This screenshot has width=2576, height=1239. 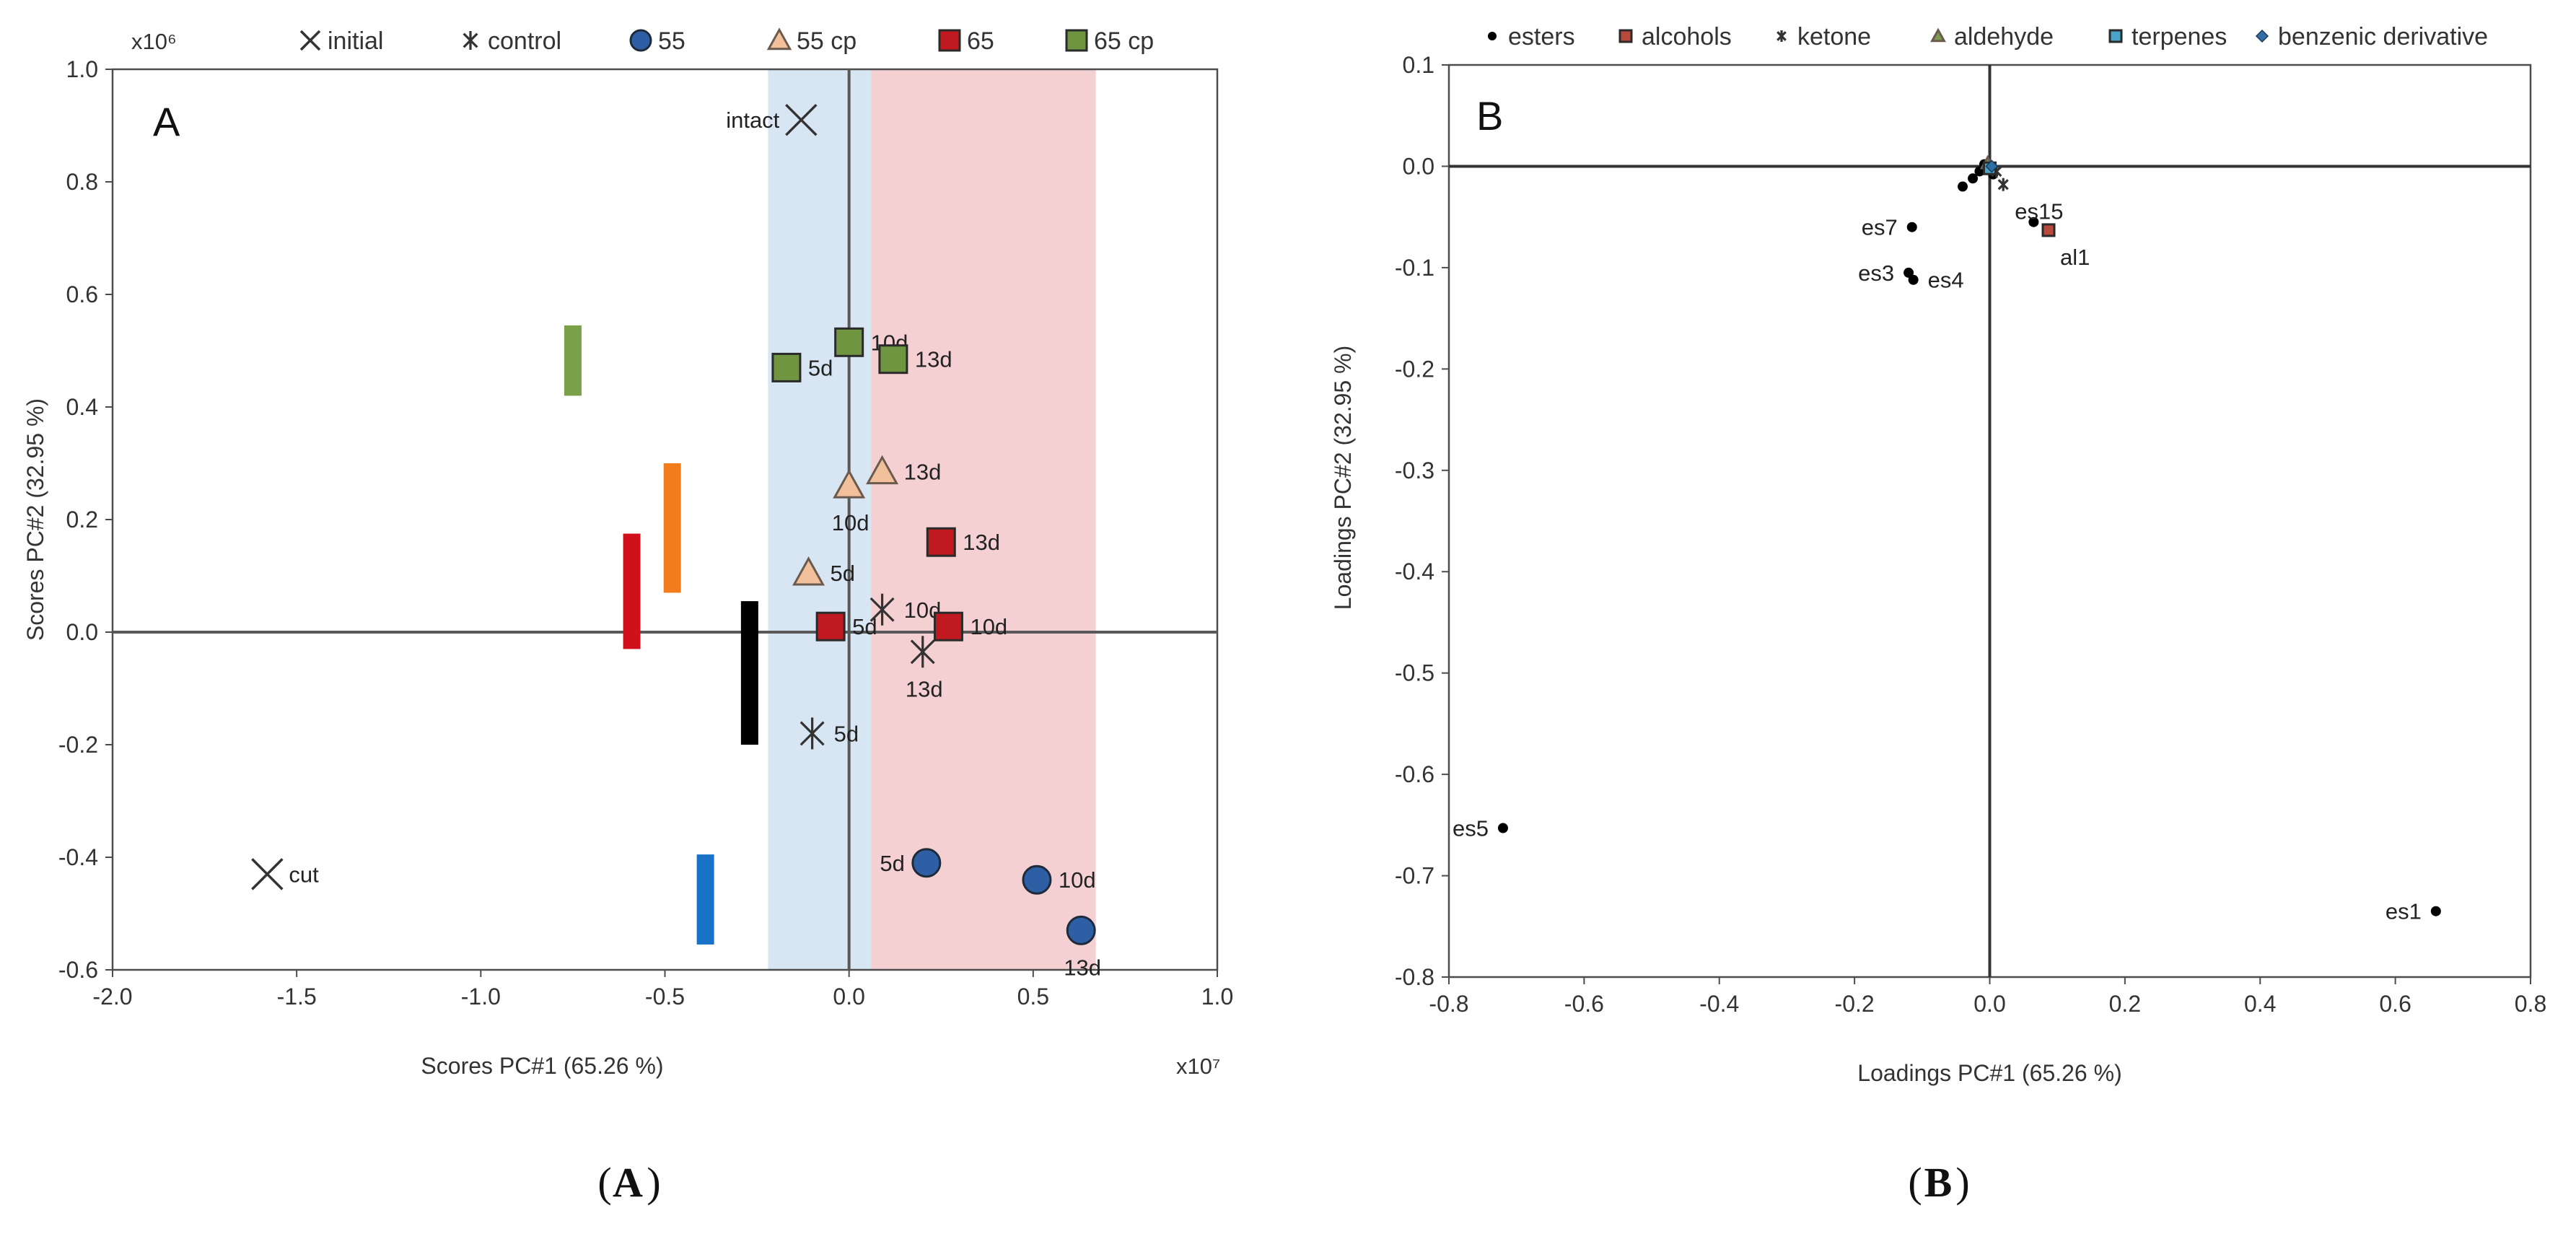 I want to click on x-tick-label-b: 0.6, so click(x=2395, y=1004).